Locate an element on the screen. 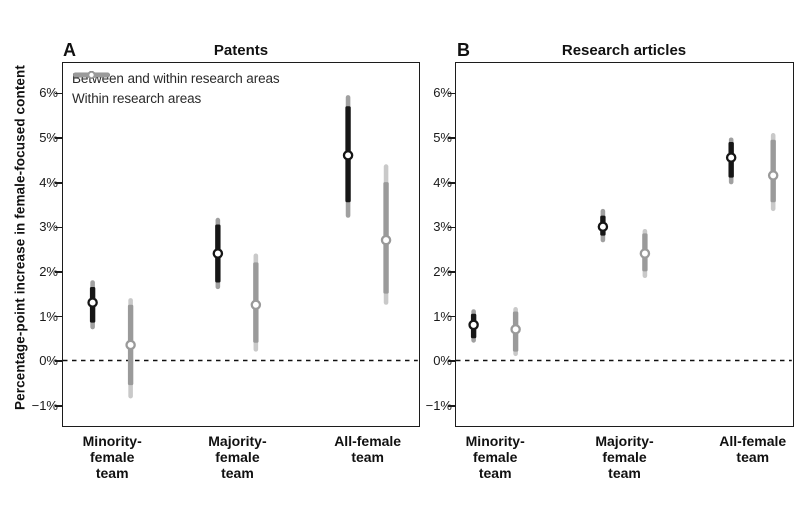 This screenshot has width=800, height=505. legend-label: Between and within research areas is located at coordinates (176, 78).